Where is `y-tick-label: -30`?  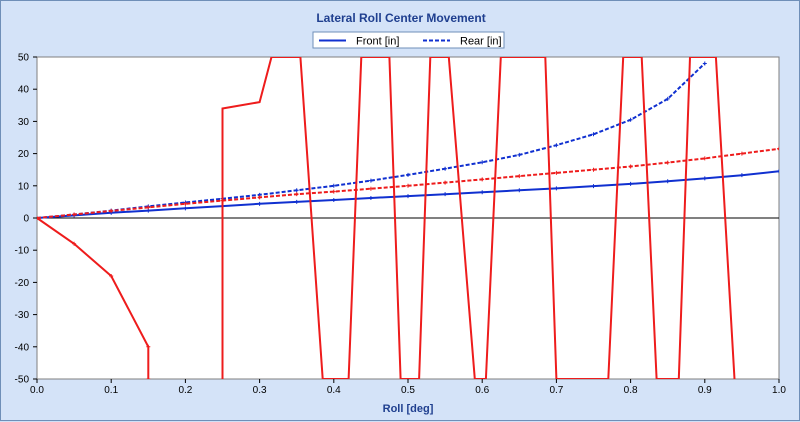 y-tick-label: -30 is located at coordinates (22, 315).